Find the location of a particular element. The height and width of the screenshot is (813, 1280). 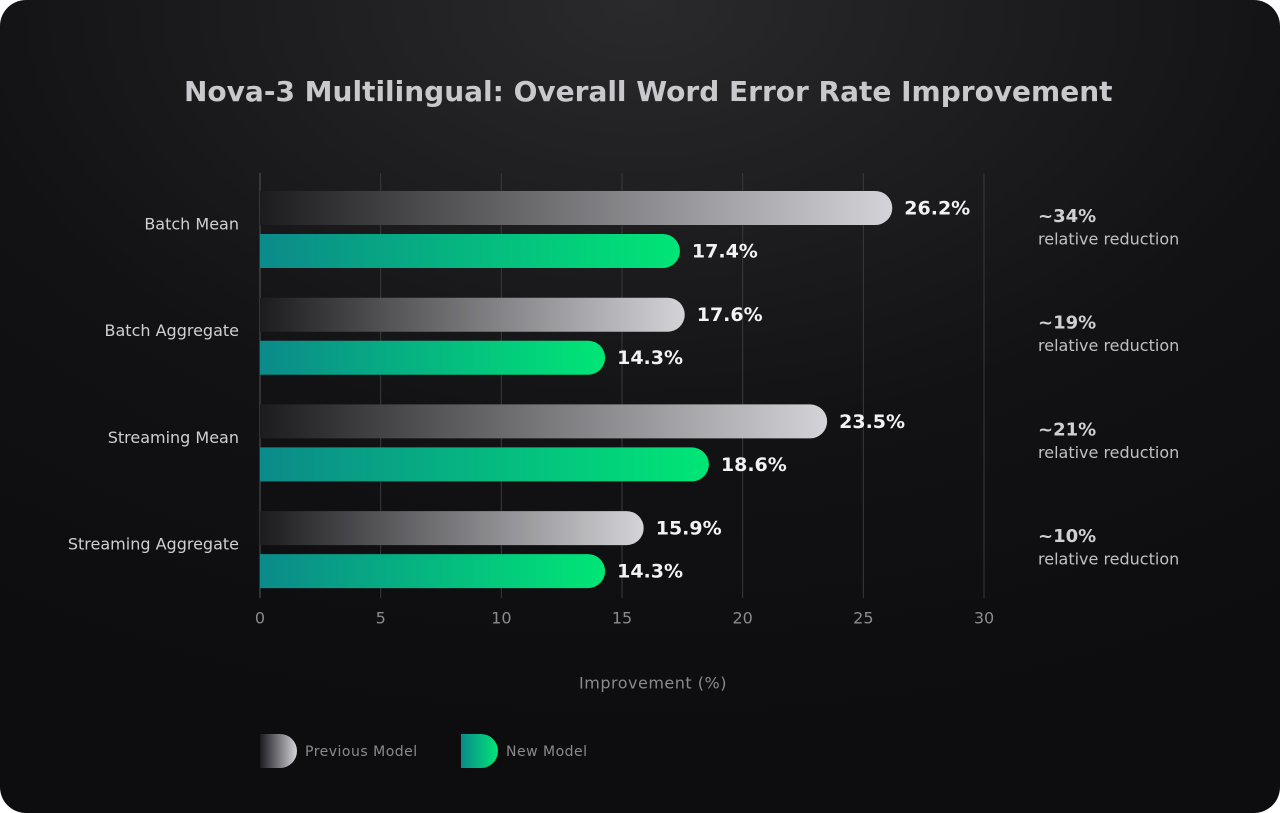

x-axis-label: Improvement (%) is located at coordinates (653, 683).